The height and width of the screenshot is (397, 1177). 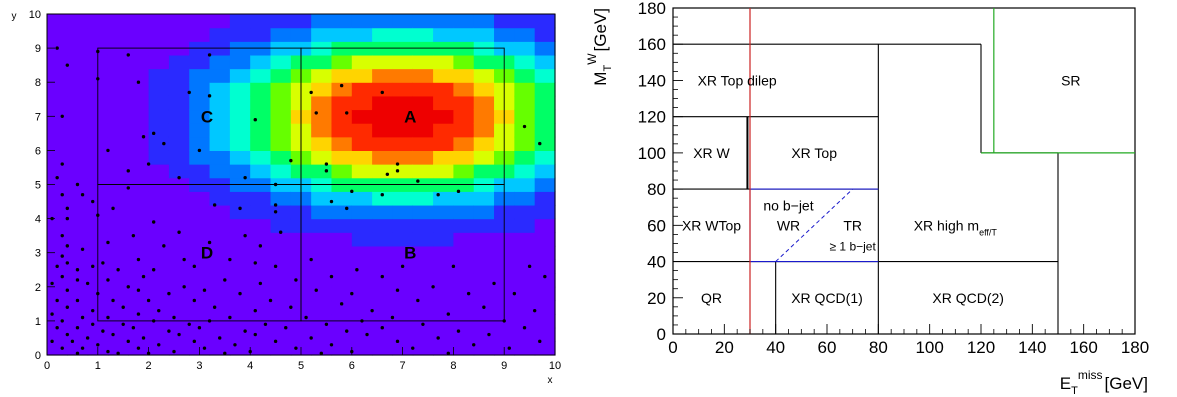 I want to click on x-tick-label: 0, so click(x=47, y=366).